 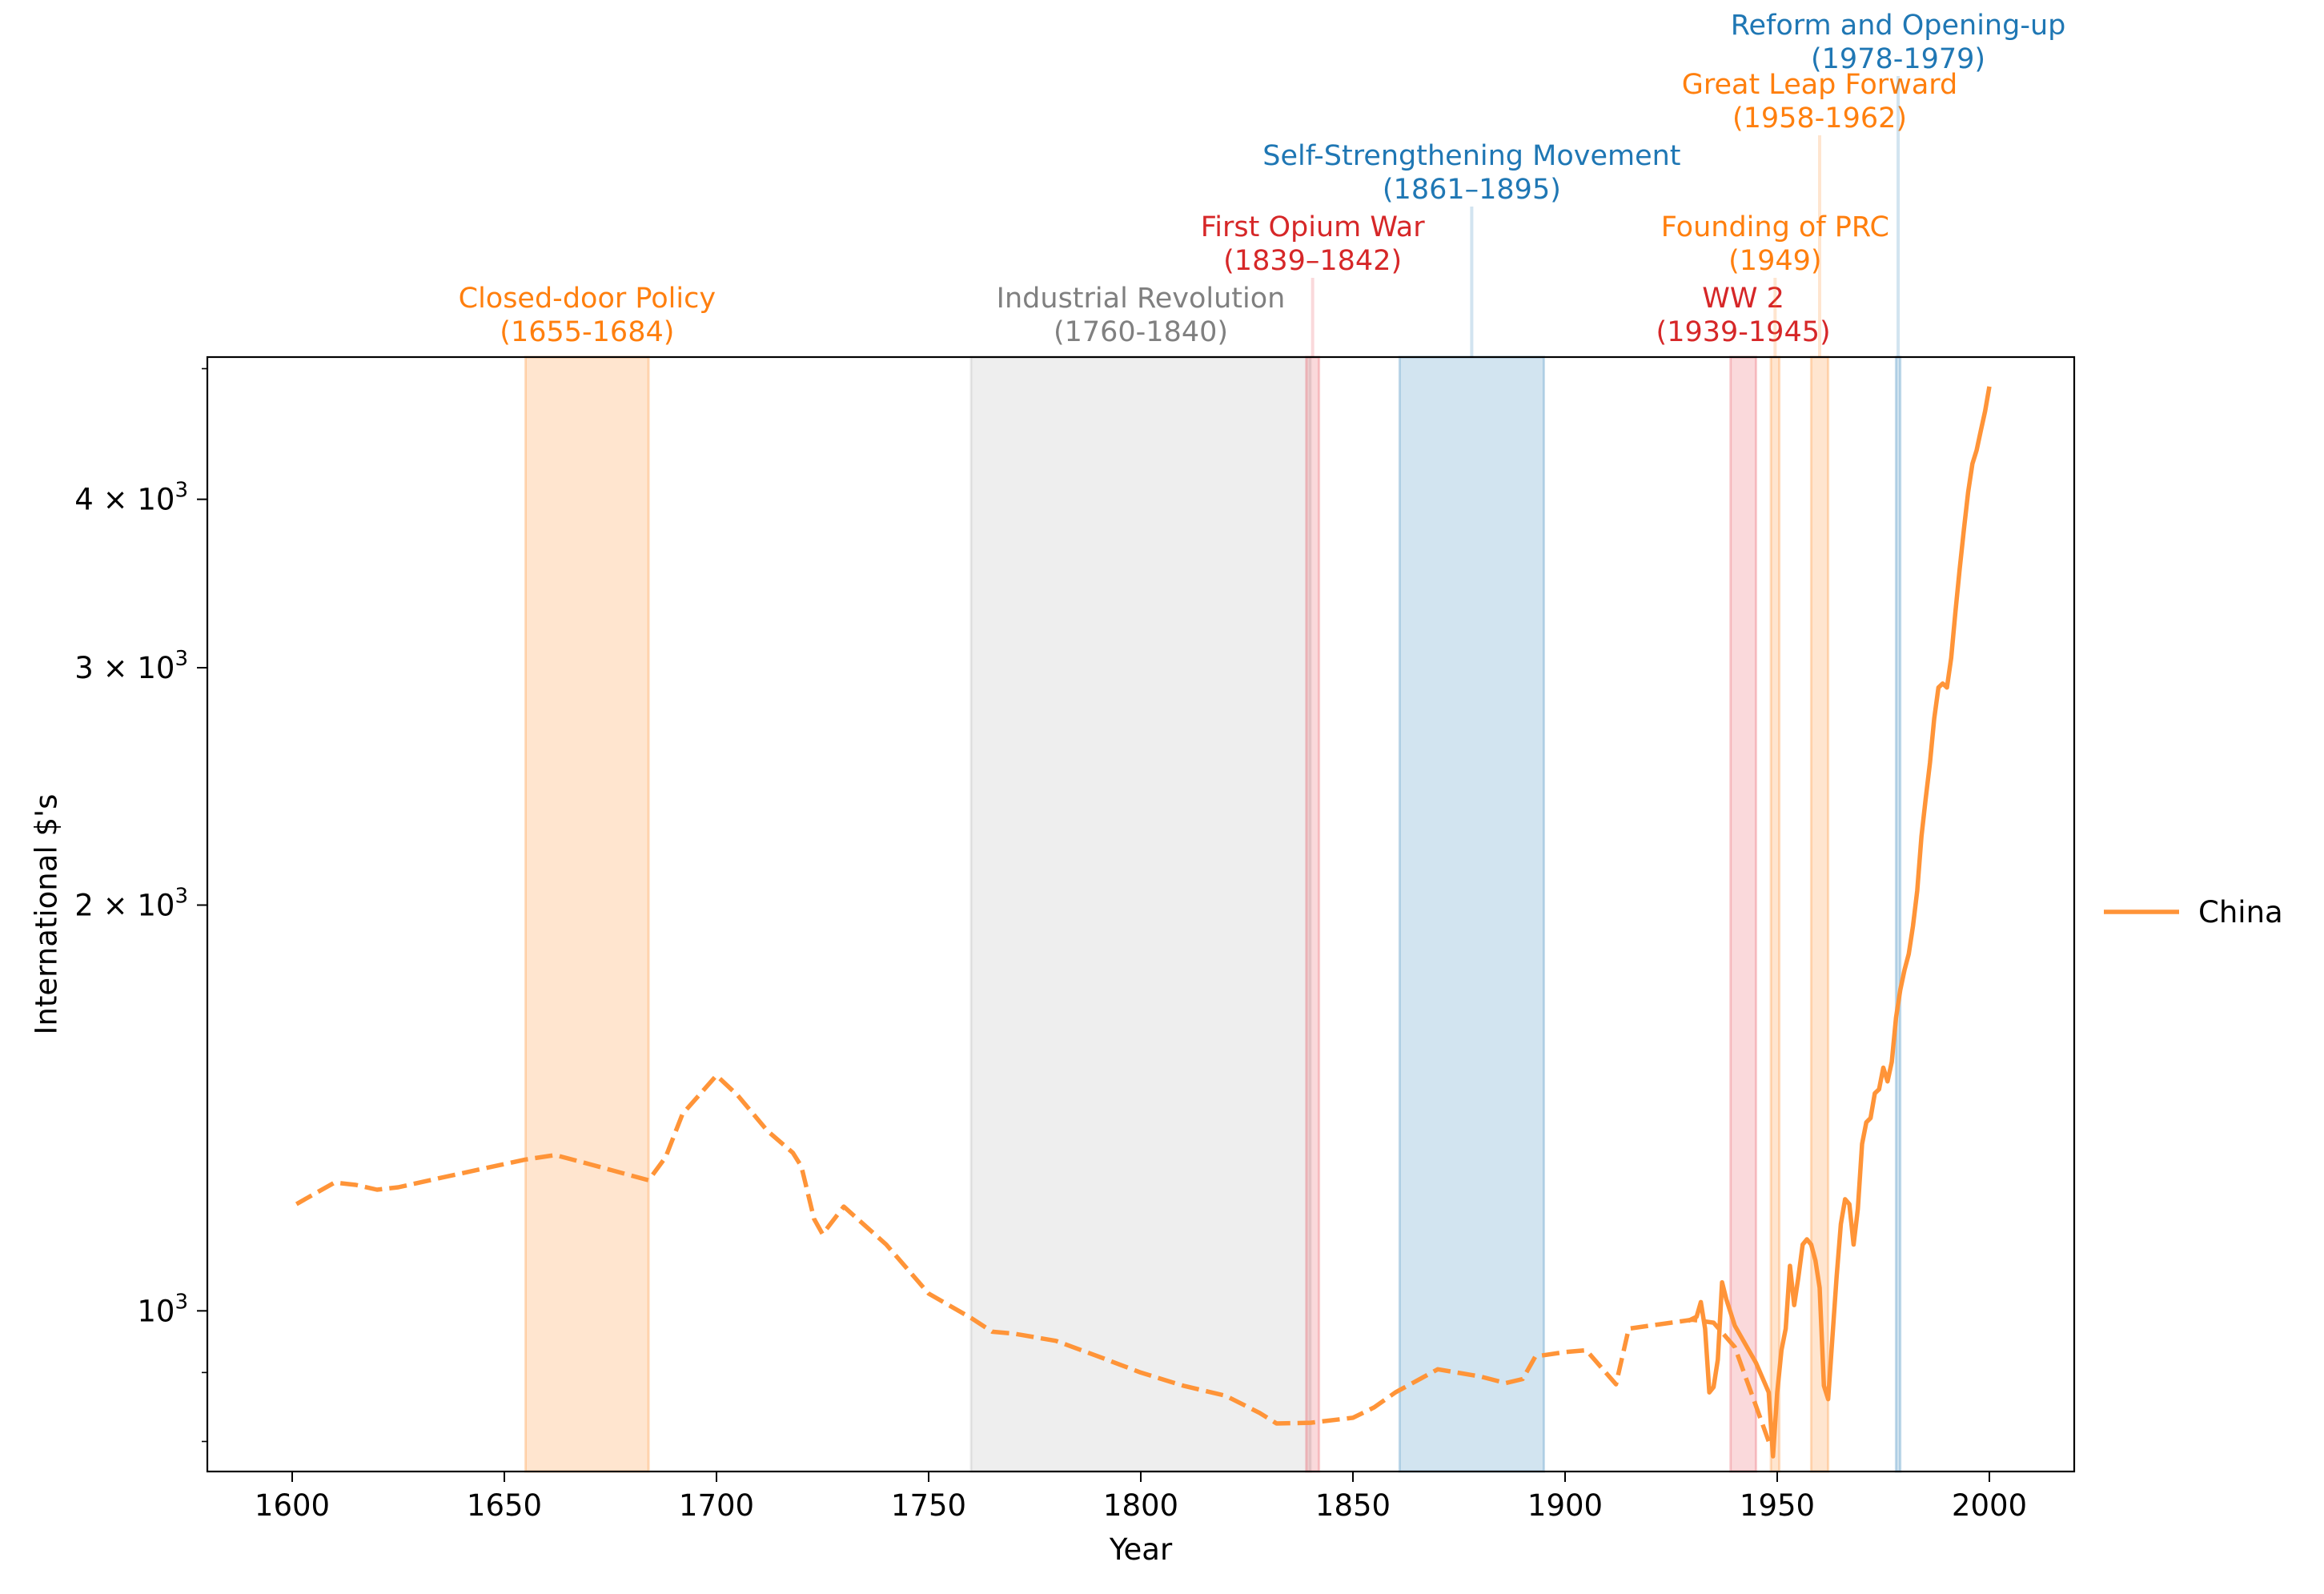 What do you see at coordinates (1312, 261) in the screenshot?
I see `period-years-first-opium-war: (1839–1842)` at bounding box center [1312, 261].